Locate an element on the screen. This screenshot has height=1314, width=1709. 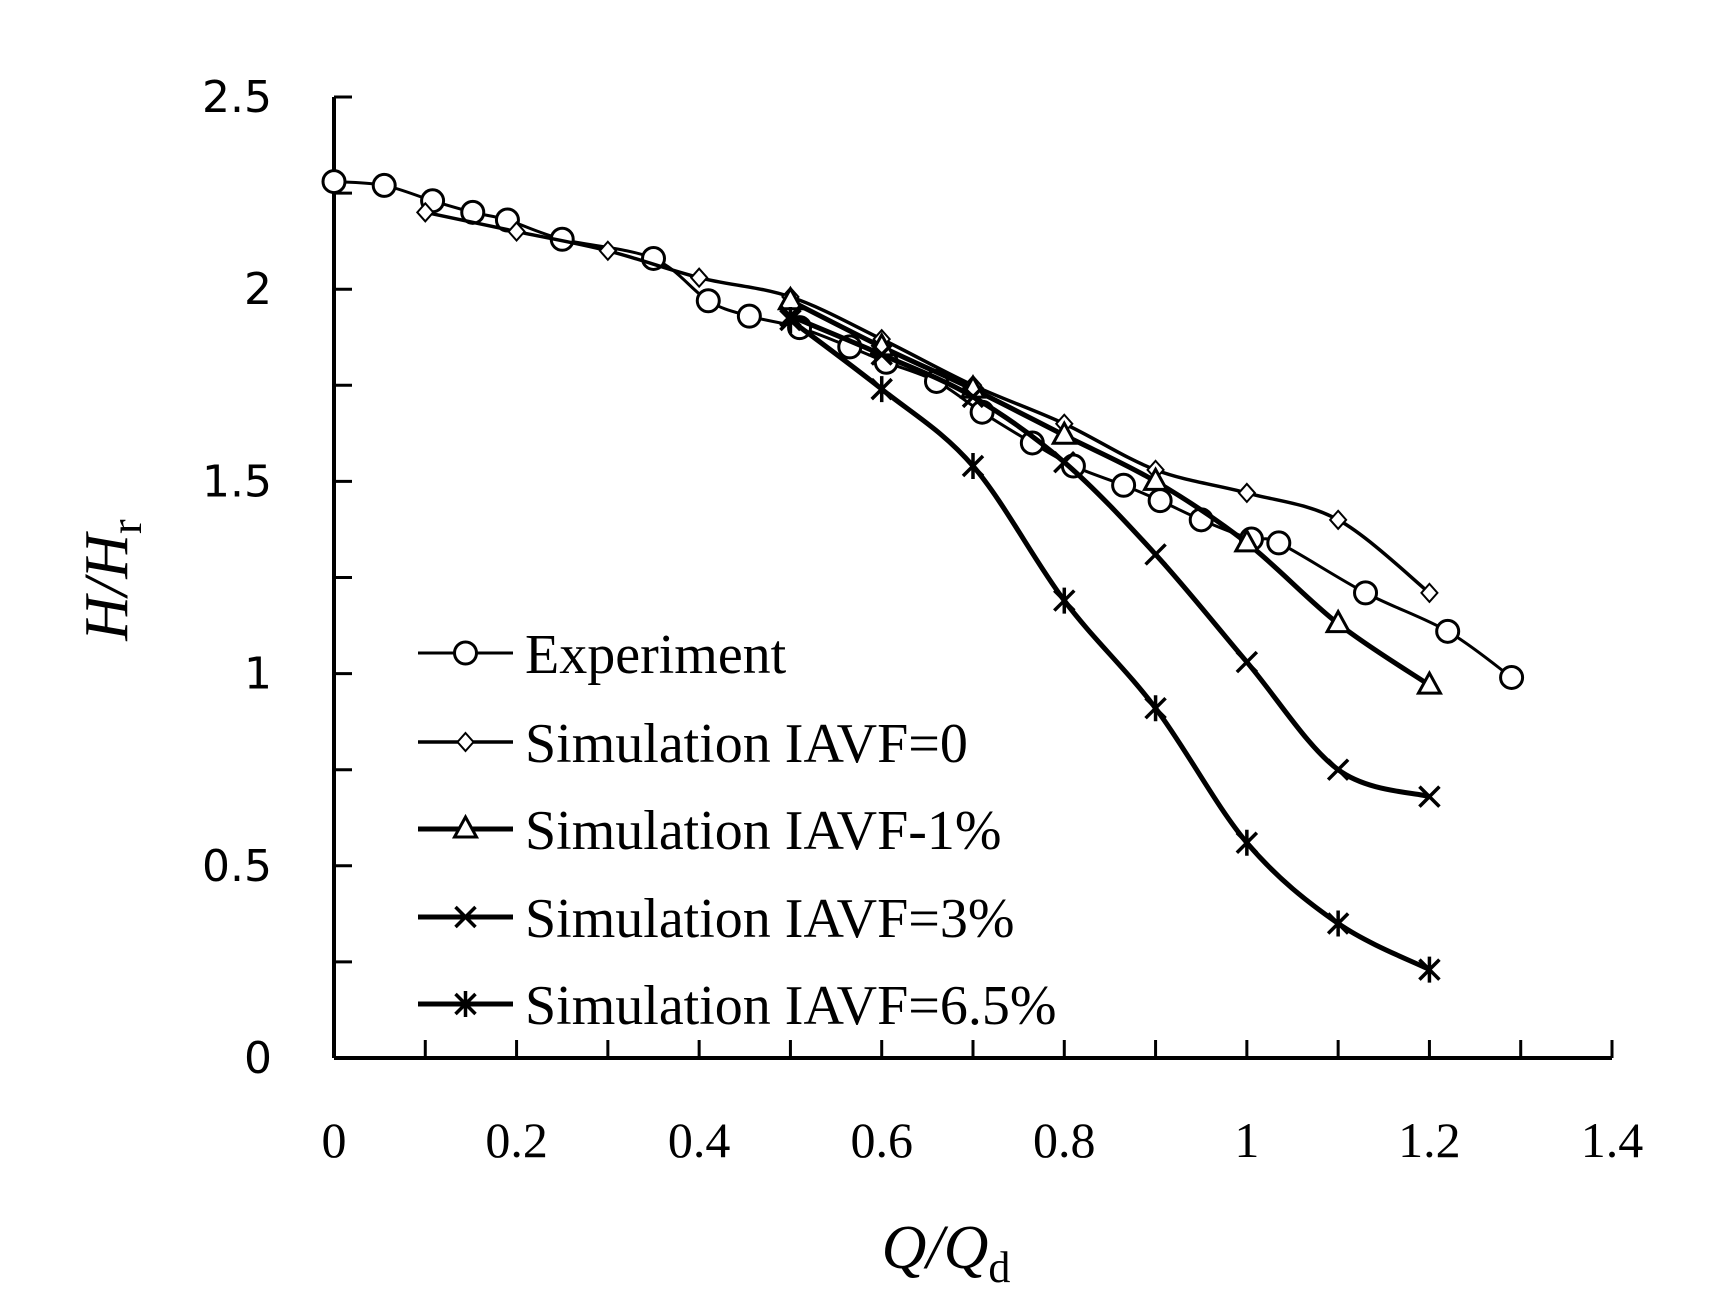
y-tick-label: 0 is located at coordinates (258, 1058).